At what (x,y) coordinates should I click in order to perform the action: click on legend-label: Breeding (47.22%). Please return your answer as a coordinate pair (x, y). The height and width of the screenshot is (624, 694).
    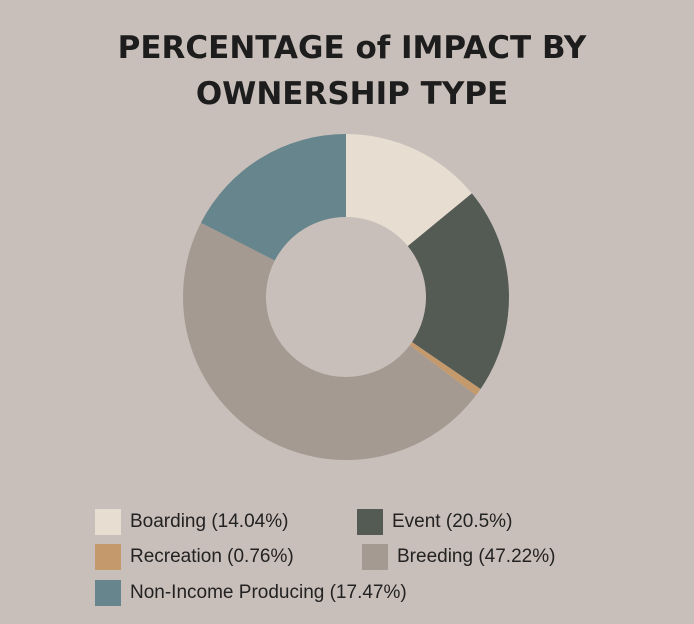
    Looking at the image, I should click on (476, 556).